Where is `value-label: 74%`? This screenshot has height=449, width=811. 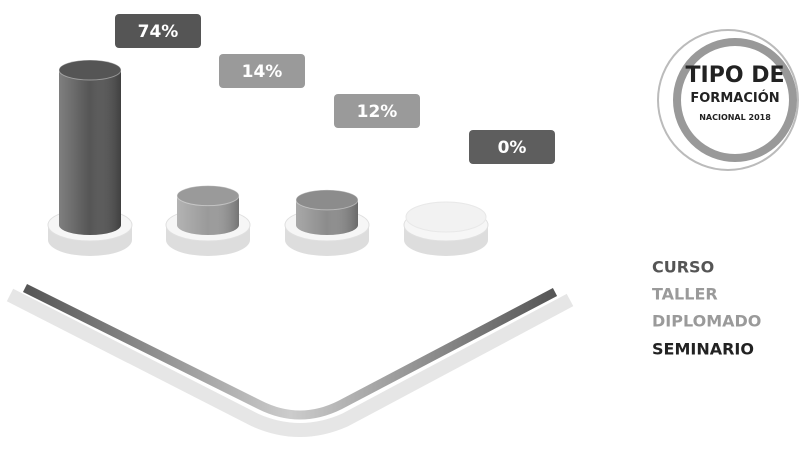 value-label: 74% is located at coordinates (158, 32).